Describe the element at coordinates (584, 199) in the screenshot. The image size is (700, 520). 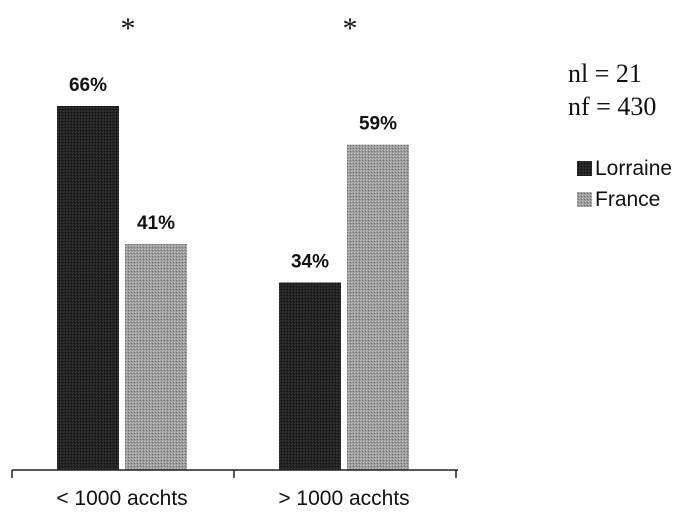
I see `legend-swatch-france` at that location.